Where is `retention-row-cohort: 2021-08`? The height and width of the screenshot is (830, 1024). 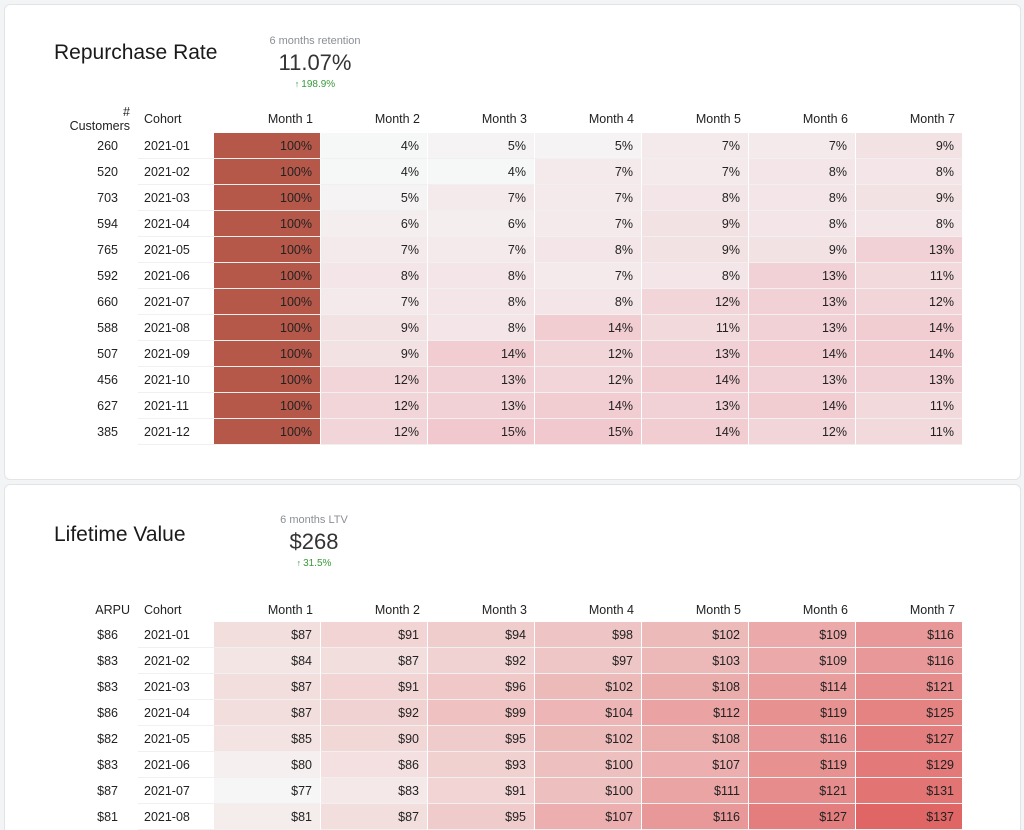
retention-row-cohort: 2021-08 is located at coordinates (176, 328).